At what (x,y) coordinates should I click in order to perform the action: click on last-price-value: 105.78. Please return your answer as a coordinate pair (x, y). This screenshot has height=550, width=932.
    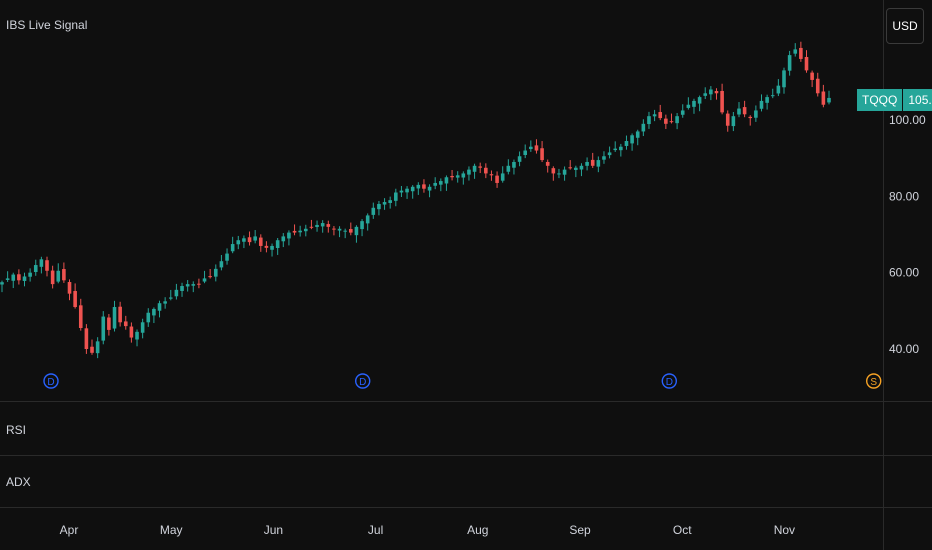
    Looking at the image, I should click on (917, 100).